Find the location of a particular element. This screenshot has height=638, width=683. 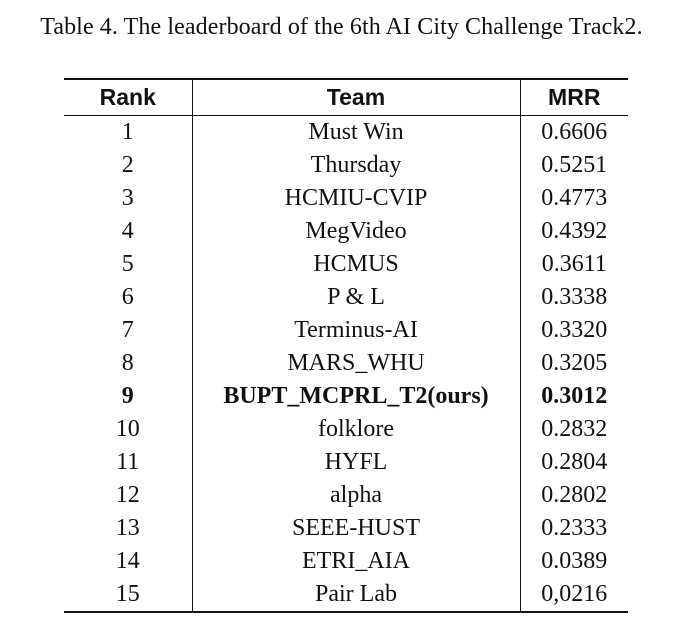

team-cell: SEEE-HUST is located at coordinates (356, 528).